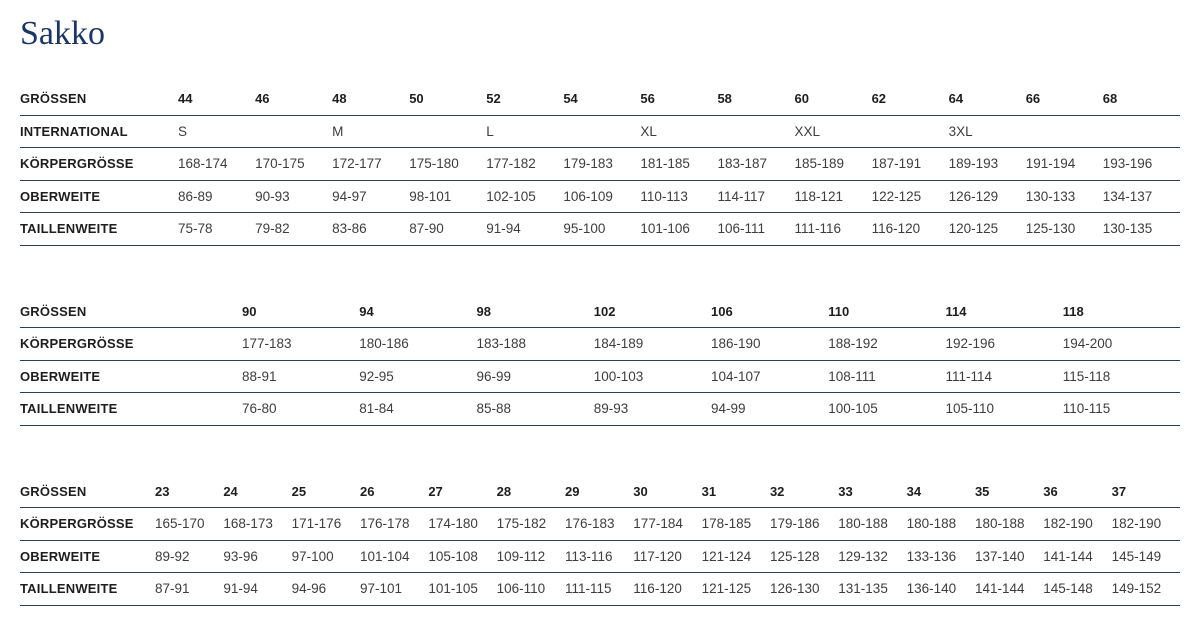 This screenshot has height=634, width=1200. Describe the element at coordinates (183, 131) in the screenshot. I see `value-cell: S` at that location.